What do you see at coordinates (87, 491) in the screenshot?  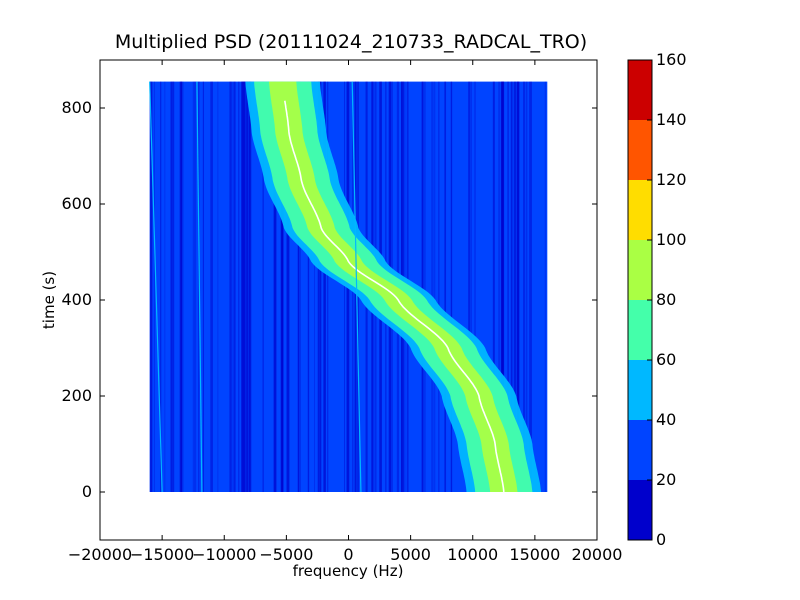 I see `y-tick-label: 0` at bounding box center [87, 491].